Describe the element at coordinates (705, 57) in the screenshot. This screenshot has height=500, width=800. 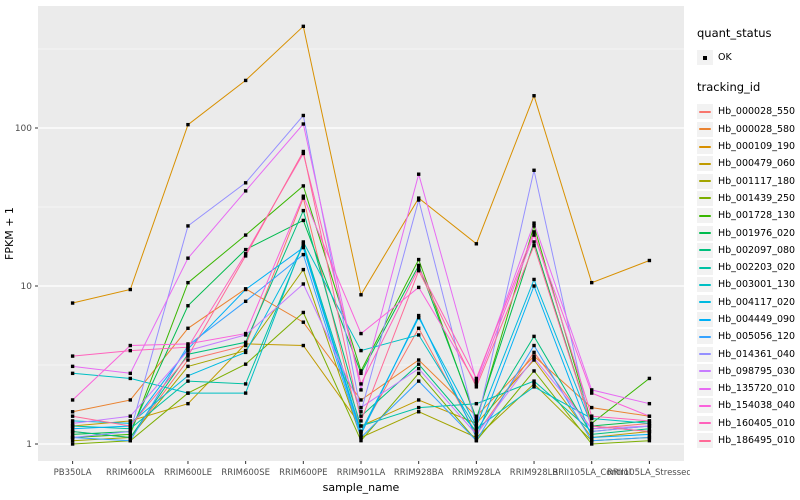
I see `black-square-point-icon` at that location.